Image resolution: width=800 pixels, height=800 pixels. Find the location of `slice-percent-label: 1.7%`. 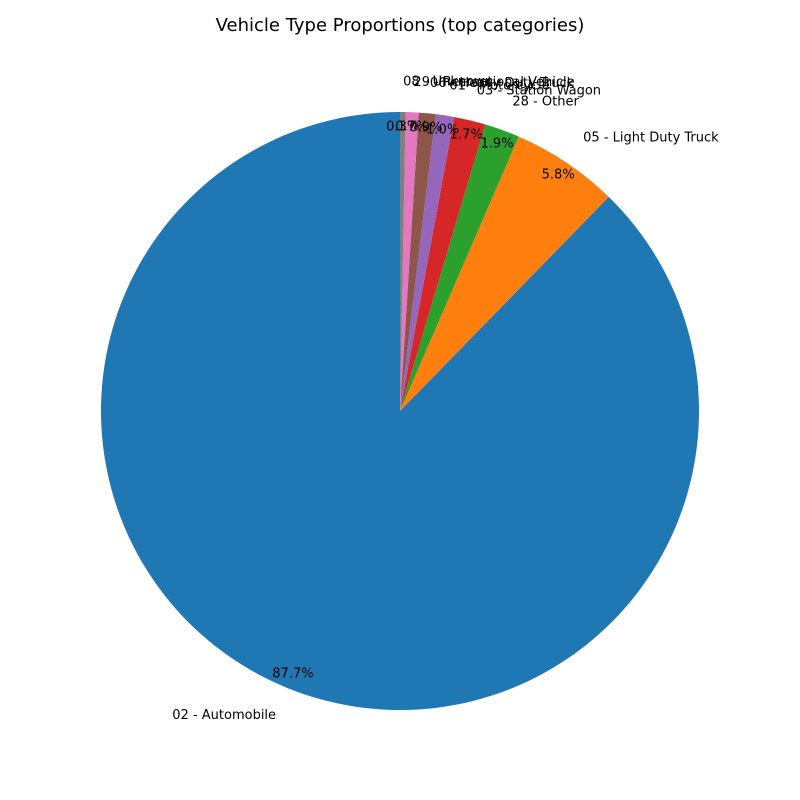

slice-percent-label: 1.7% is located at coordinates (466, 134).